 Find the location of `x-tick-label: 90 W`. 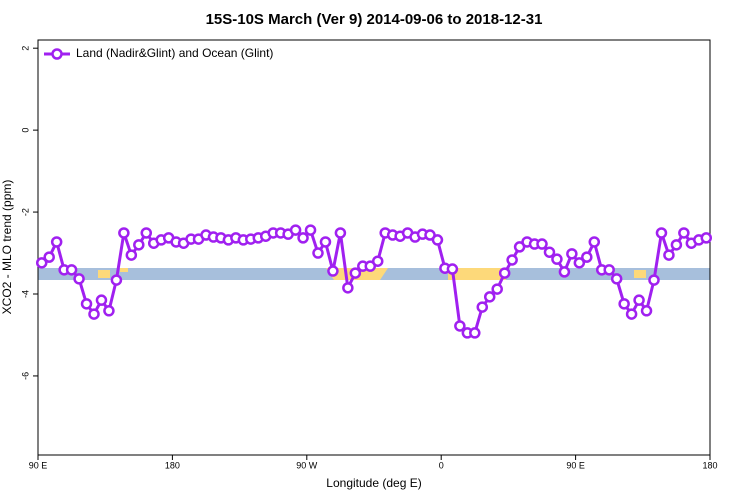

x-tick-label: 90 W is located at coordinates (307, 465).